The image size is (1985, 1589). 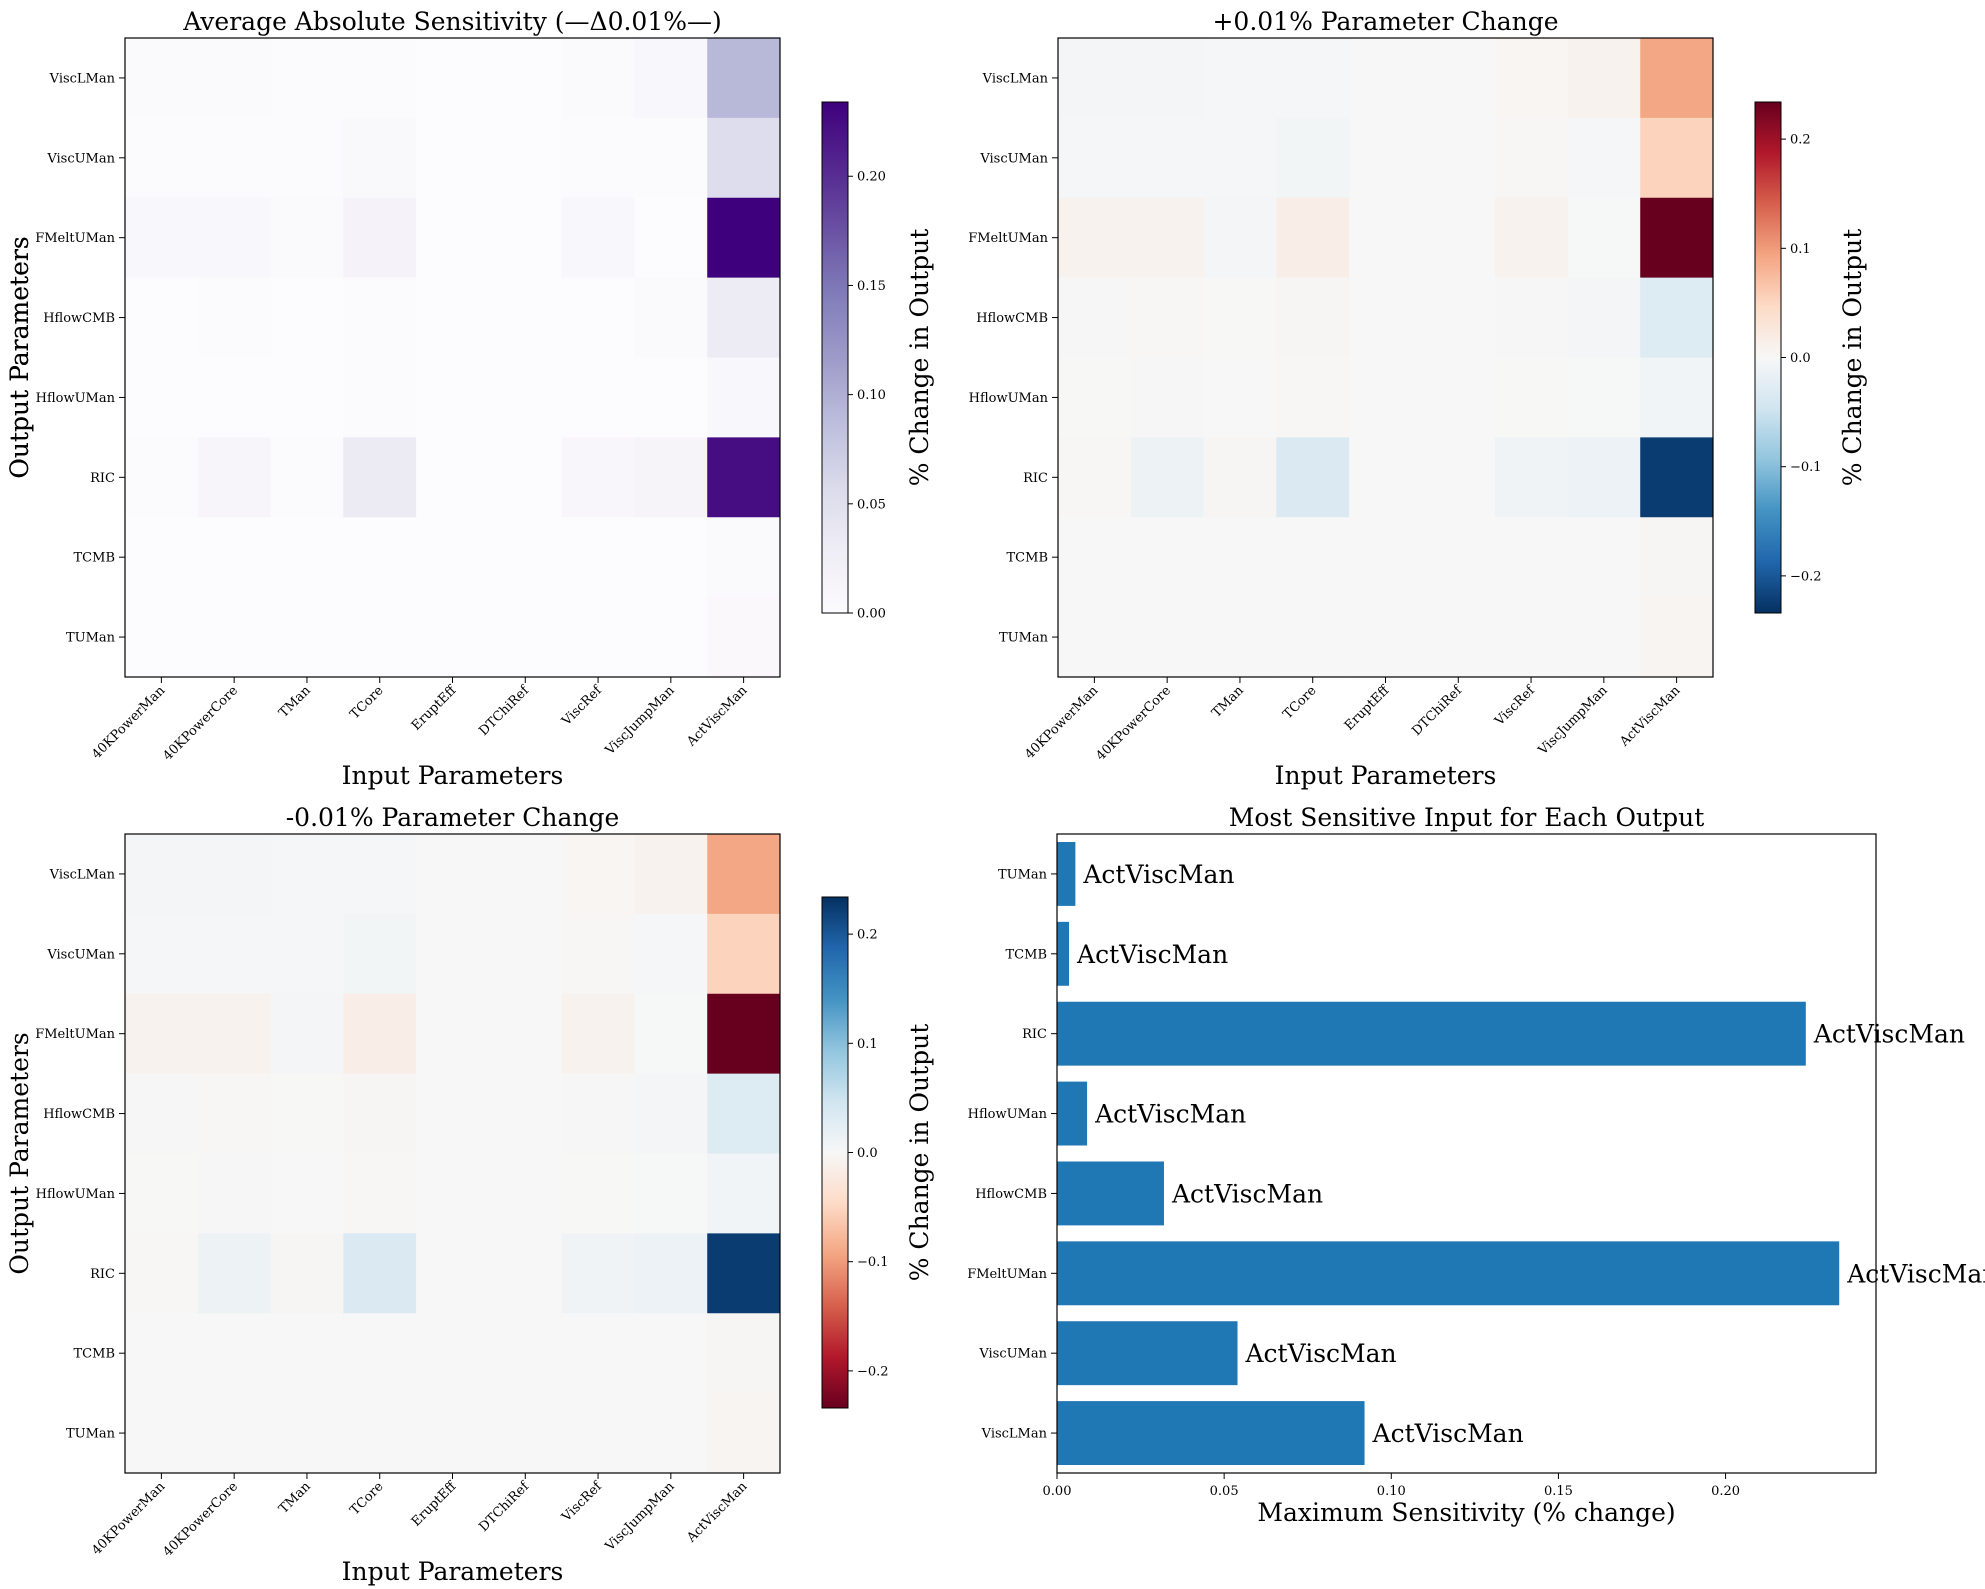 What do you see at coordinates (307, 557) in the screenshot?
I see `heatmap-cell-avg-TCMB-TMan` at bounding box center [307, 557].